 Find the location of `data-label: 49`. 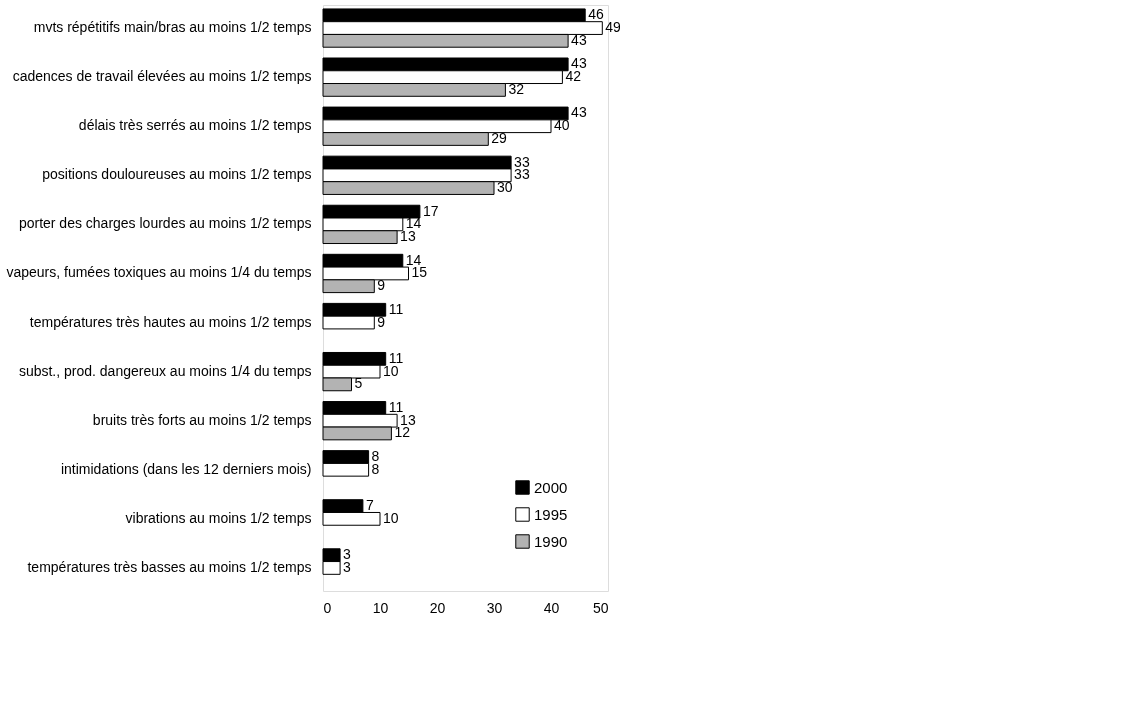

data-label: 49 is located at coordinates (613, 27).